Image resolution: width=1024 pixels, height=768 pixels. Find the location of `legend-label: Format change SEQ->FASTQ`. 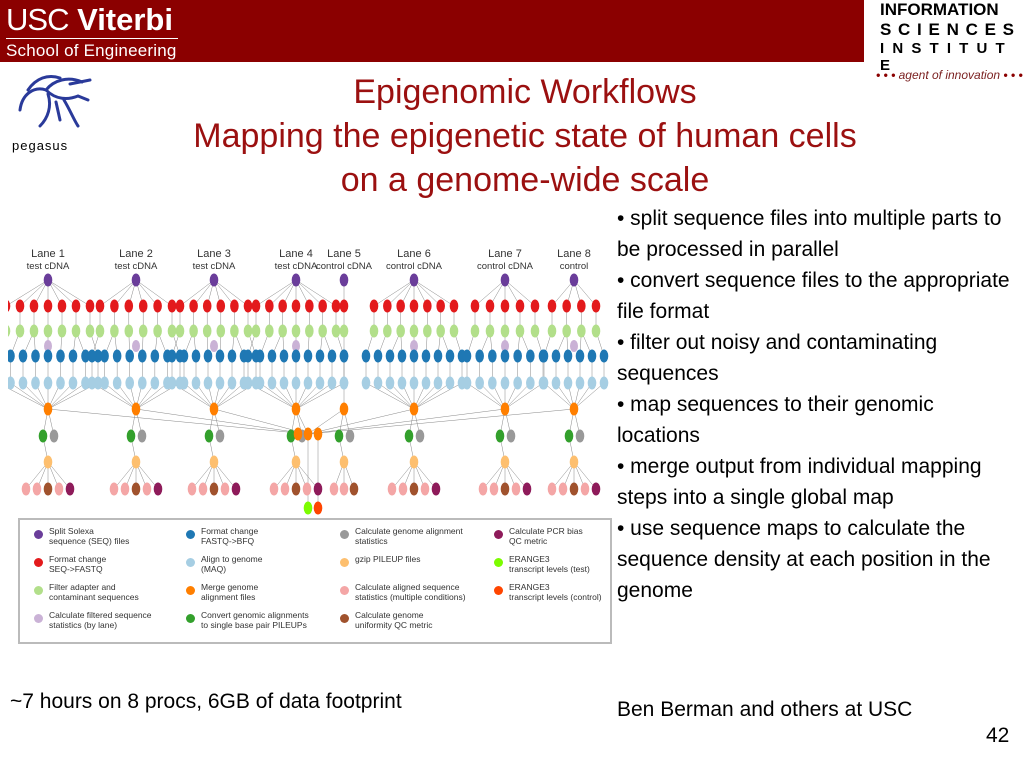

legend-label: Format change SEQ->FASTQ is located at coordinates (78, 564).